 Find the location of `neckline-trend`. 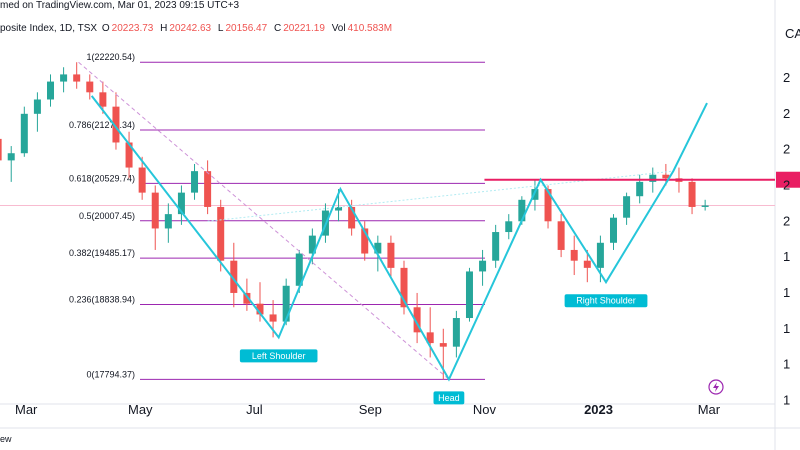

neckline-trend is located at coordinates (440, 196).